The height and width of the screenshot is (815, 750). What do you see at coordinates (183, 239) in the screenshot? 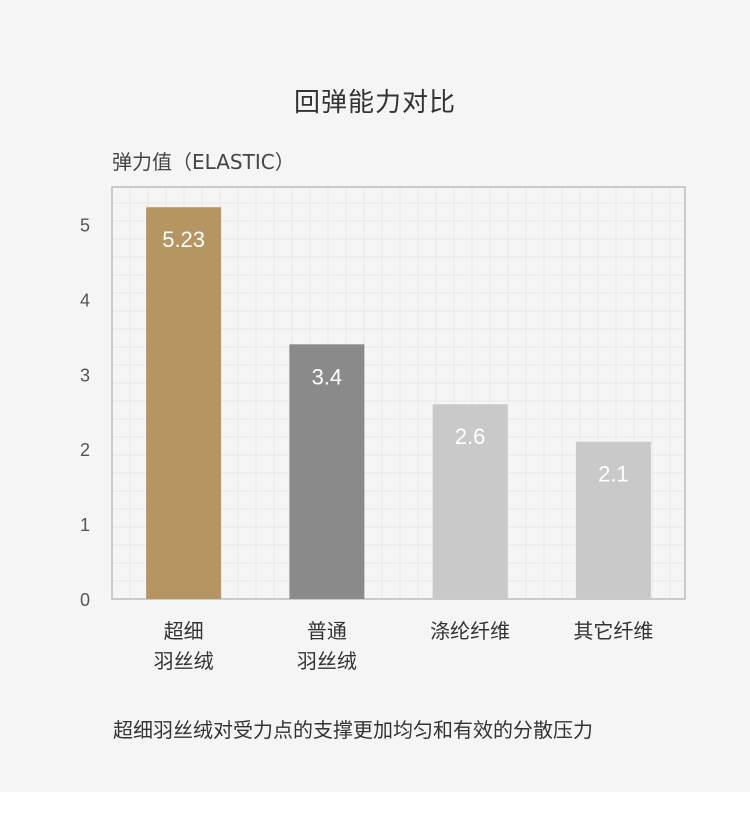
I see `bar-value-label: 5.23` at bounding box center [183, 239].